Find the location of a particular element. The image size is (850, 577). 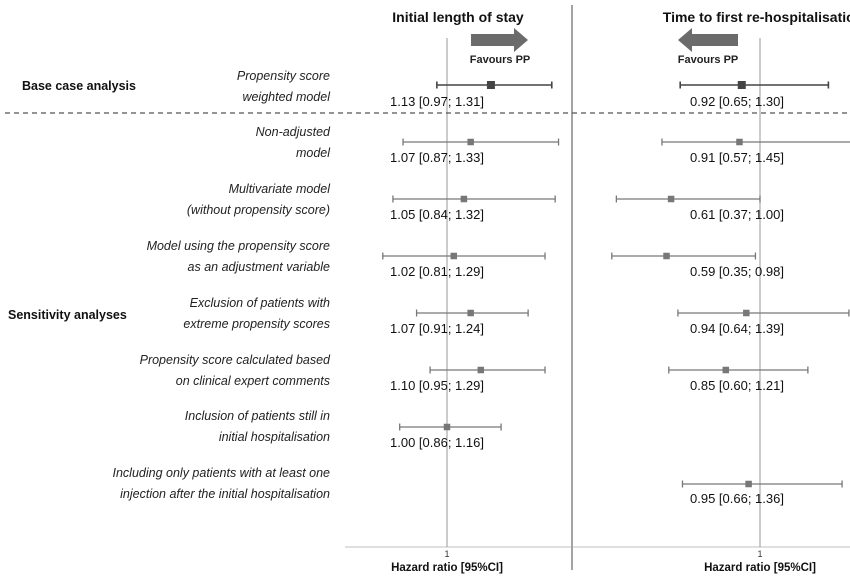

axis-title-los: Hazard ratio [95%CI] is located at coordinates (447, 568).